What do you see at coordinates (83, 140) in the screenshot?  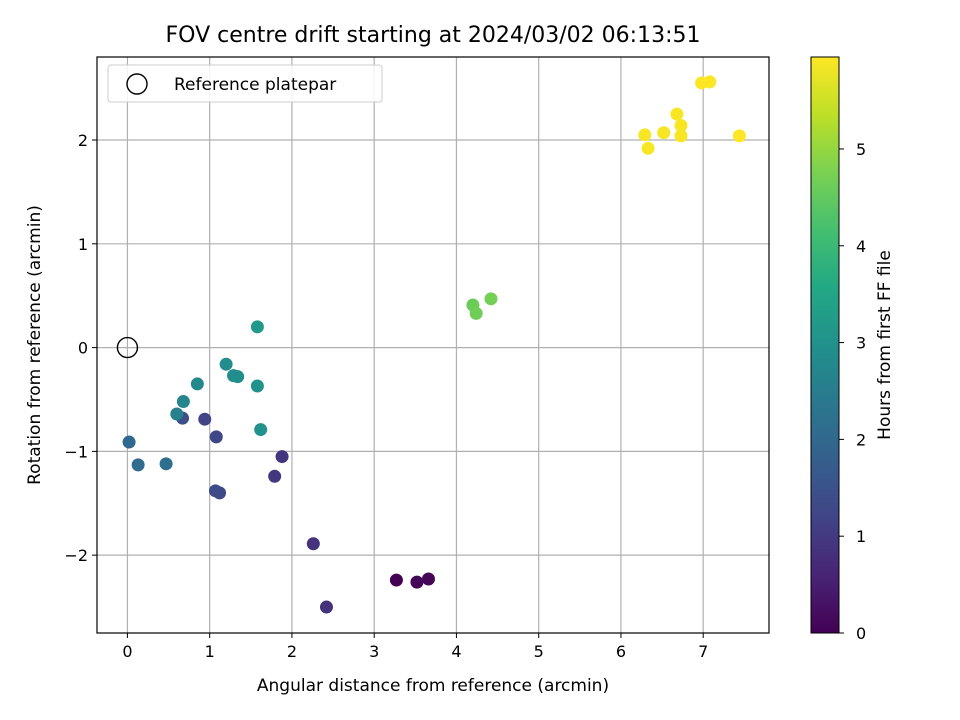 I see `y-tick-label: 2` at bounding box center [83, 140].